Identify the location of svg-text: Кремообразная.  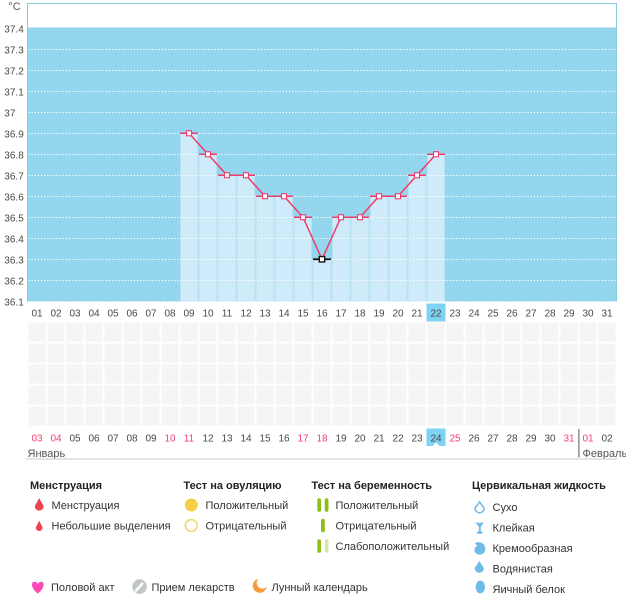
(533, 549).